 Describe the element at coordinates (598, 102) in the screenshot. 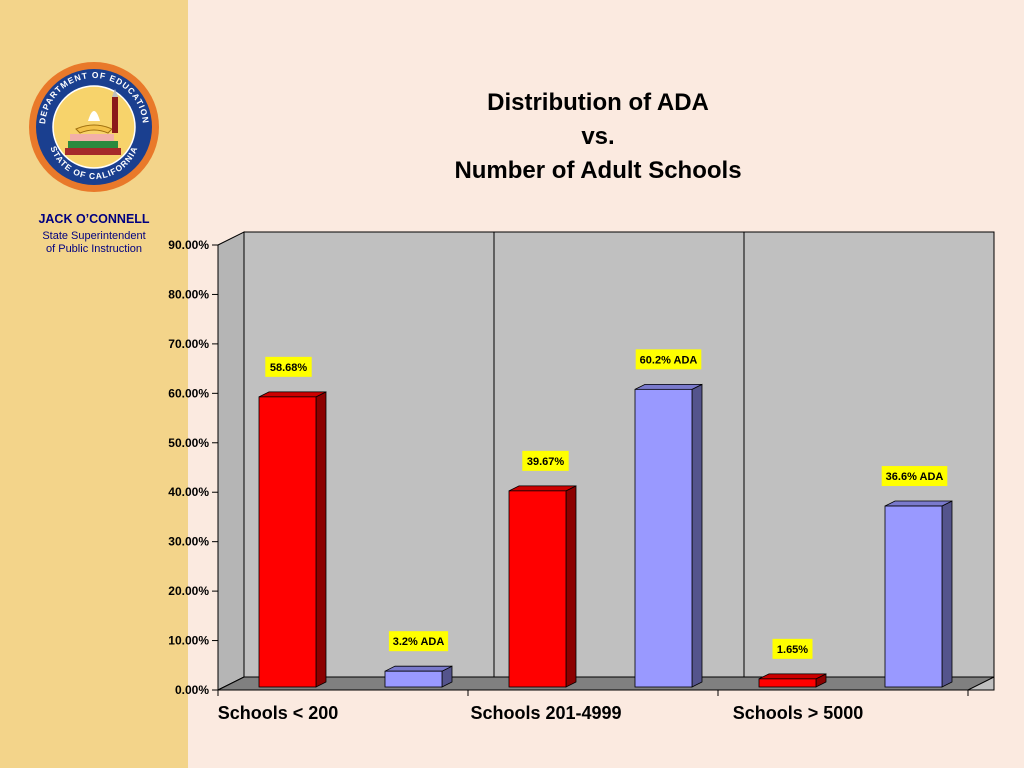

I see `chart-title-line-1: Distribution of ADA` at that location.